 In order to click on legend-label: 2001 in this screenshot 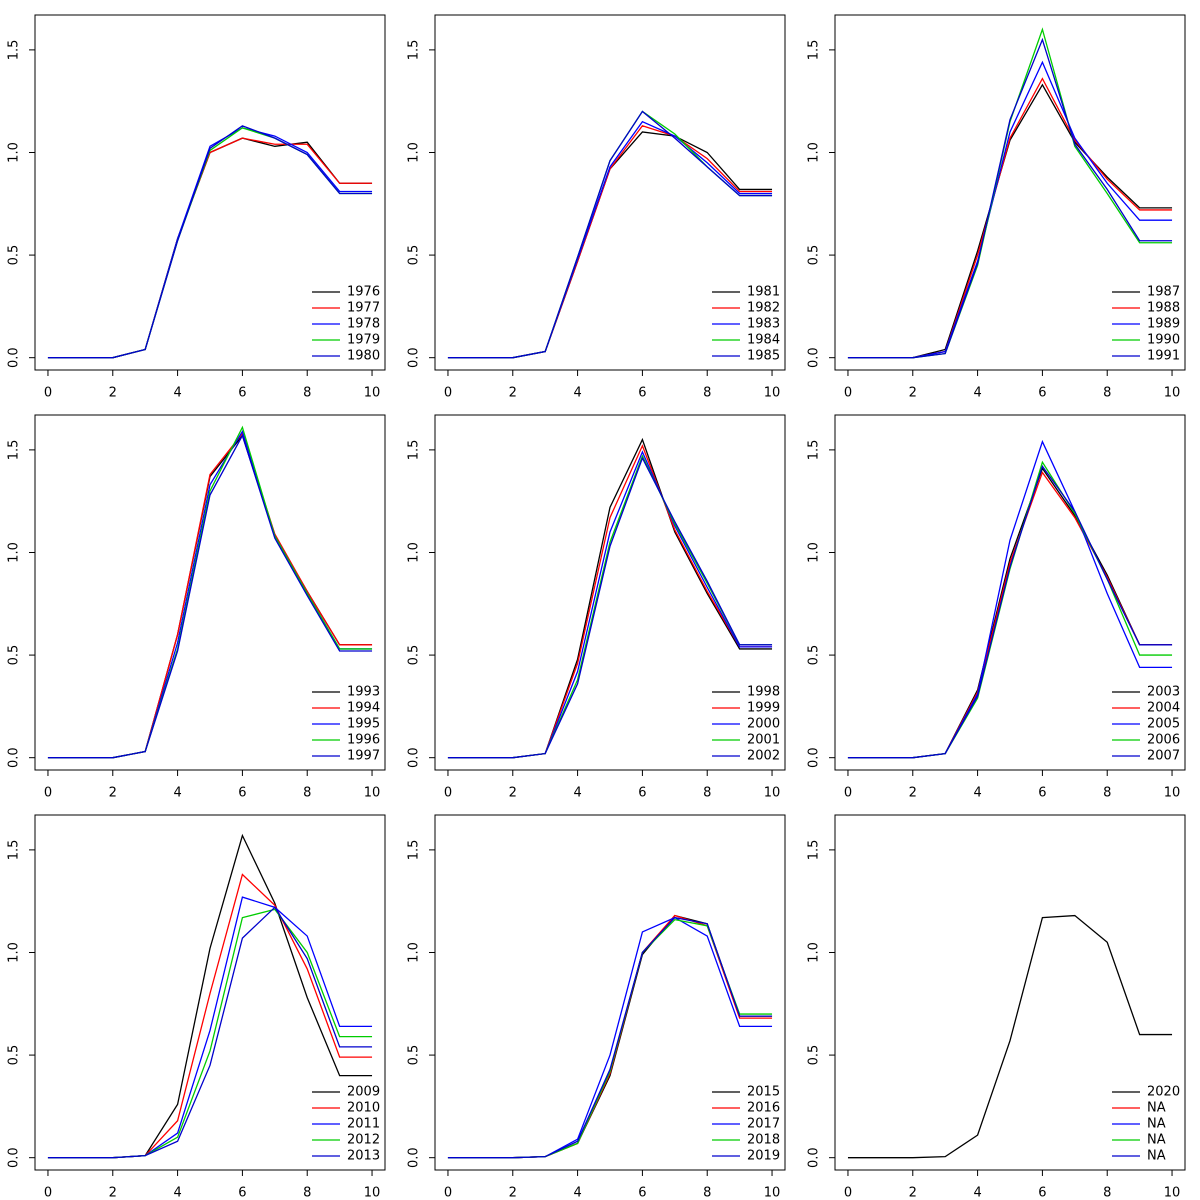, I will do `click(763, 740)`.